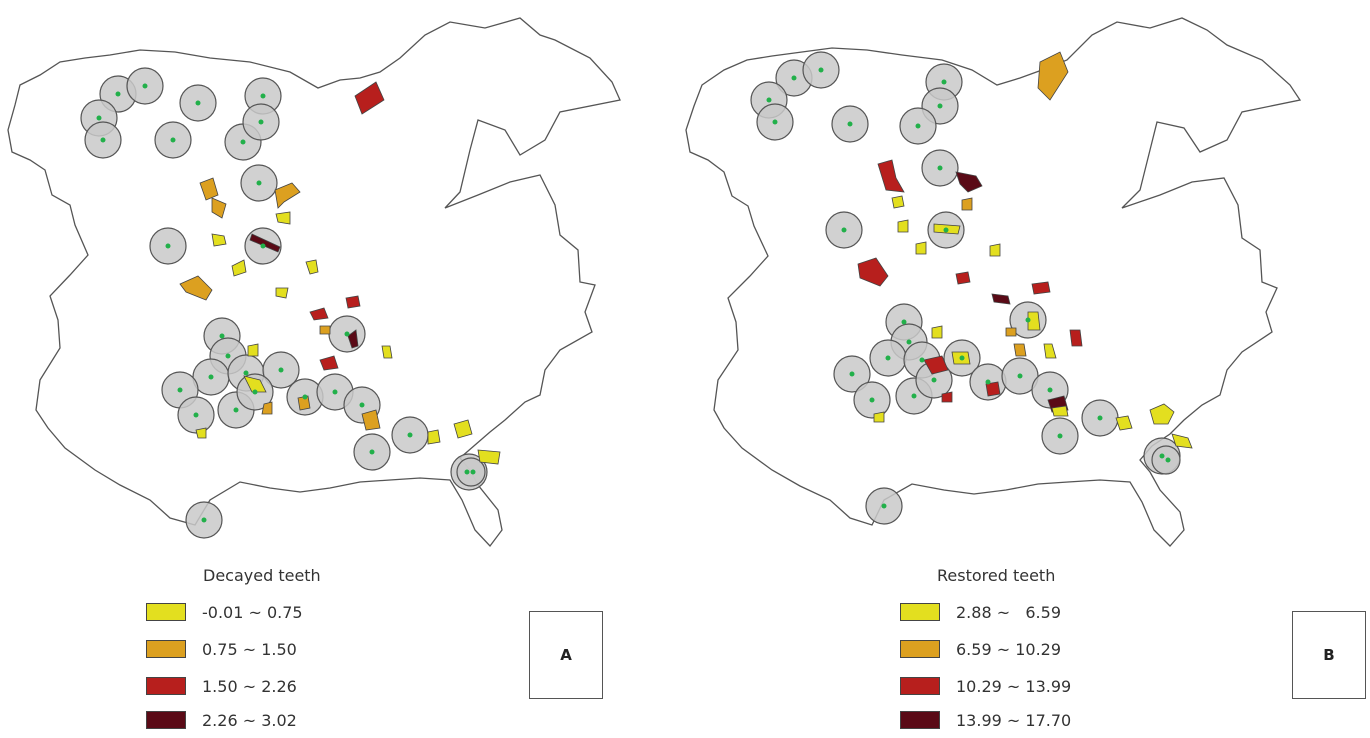  What do you see at coordinates (566, 655) in the screenshot?
I see `panel-label-a: A` at bounding box center [566, 655].